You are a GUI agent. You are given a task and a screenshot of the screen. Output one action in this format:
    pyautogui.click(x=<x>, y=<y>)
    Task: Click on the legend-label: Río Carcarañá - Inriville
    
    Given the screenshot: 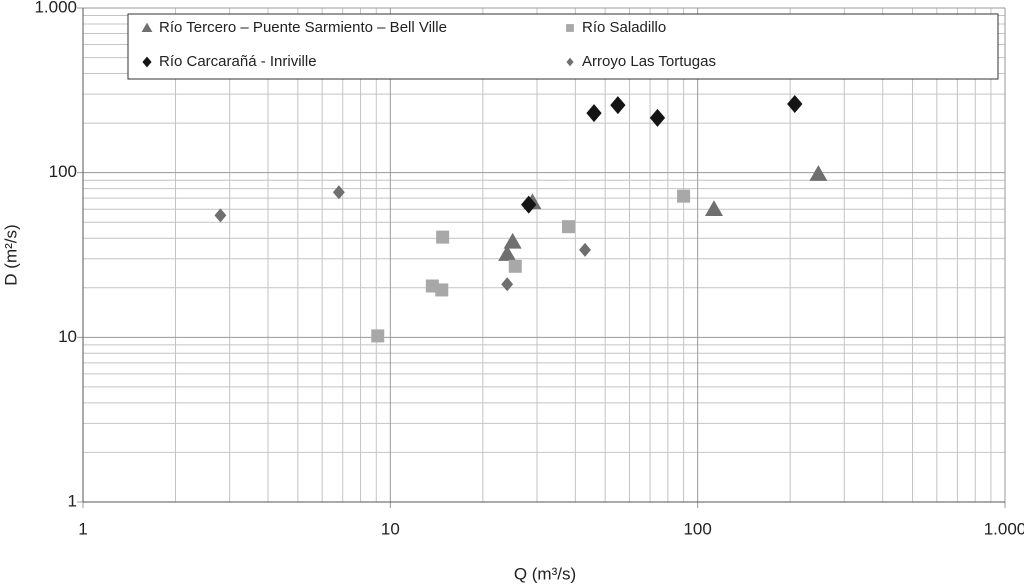 What is the action you would take?
    pyautogui.click(x=238, y=61)
    